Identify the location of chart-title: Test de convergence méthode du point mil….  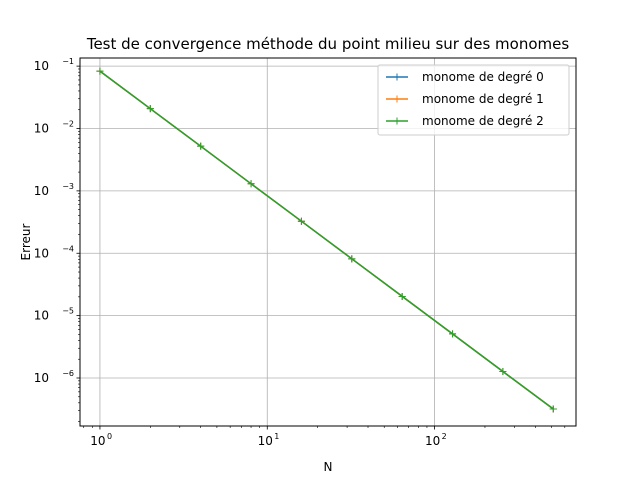
(328, 44).